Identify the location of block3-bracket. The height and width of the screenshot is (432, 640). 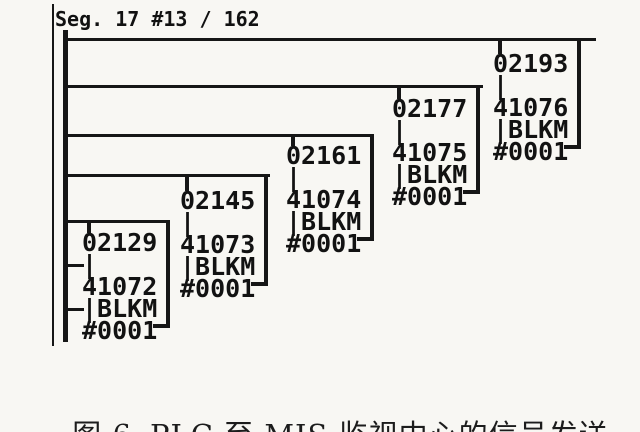
(372, 187).